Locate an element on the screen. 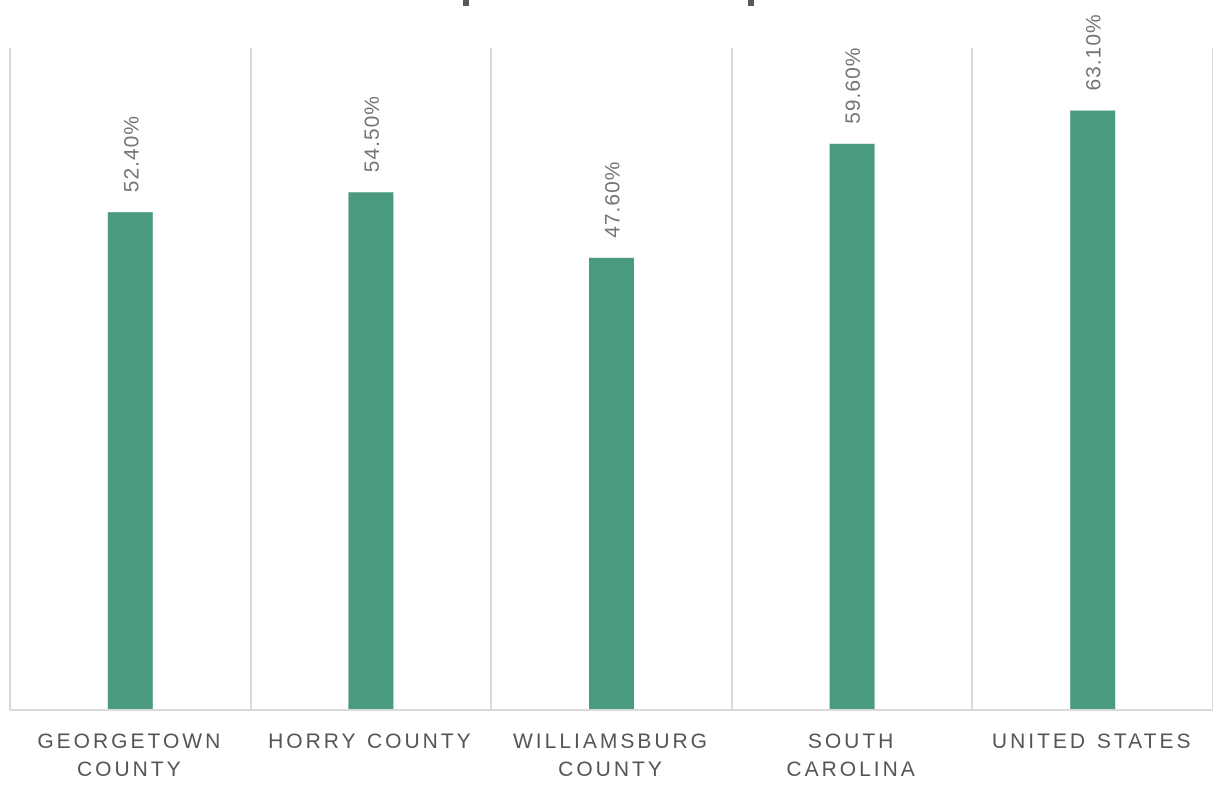  data-label: 63.10% is located at coordinates (1094, 51).